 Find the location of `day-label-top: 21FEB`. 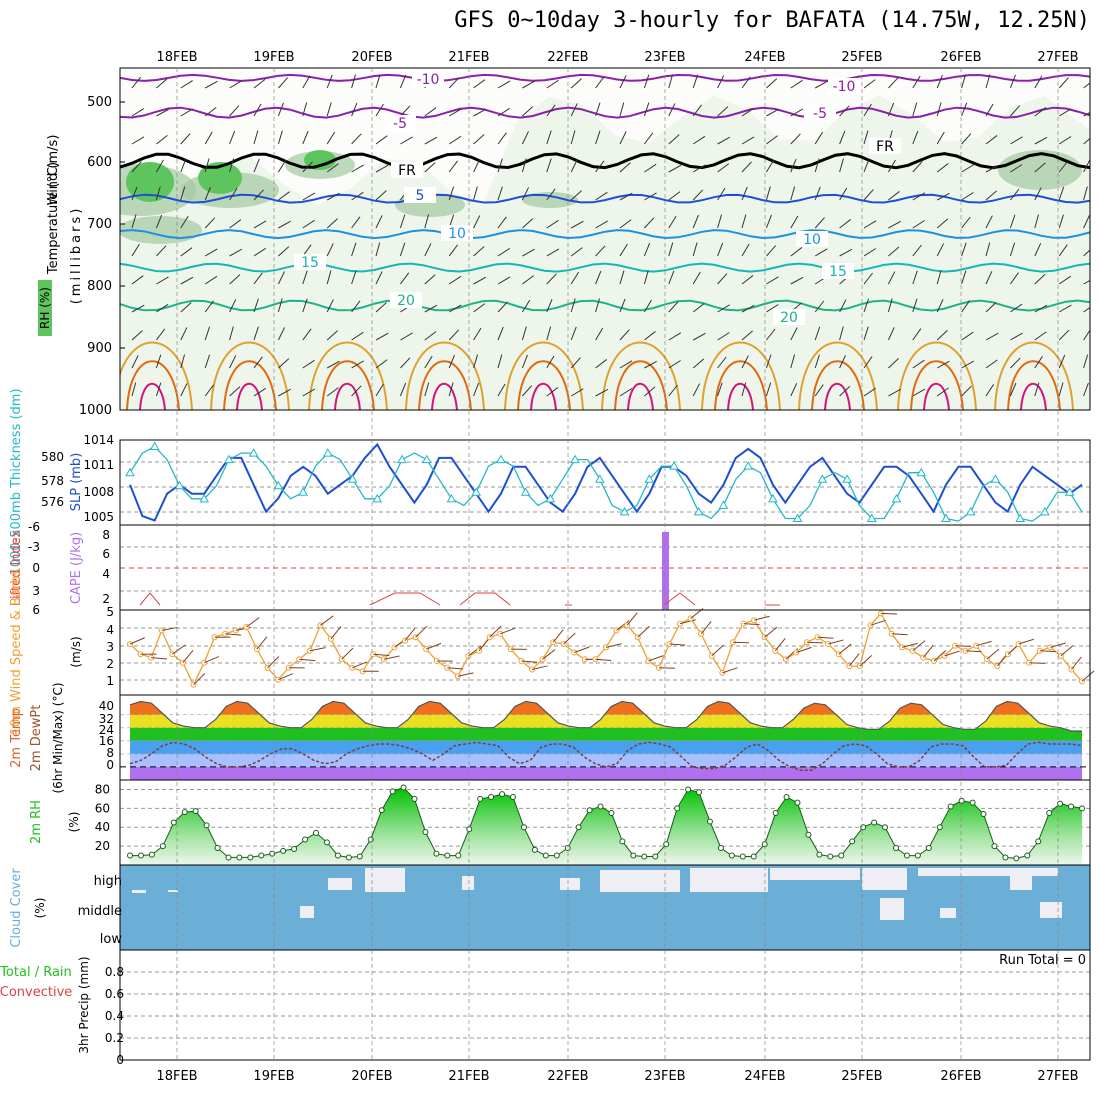

day-label-top: 21FEB is located at coordinates (468, 57).